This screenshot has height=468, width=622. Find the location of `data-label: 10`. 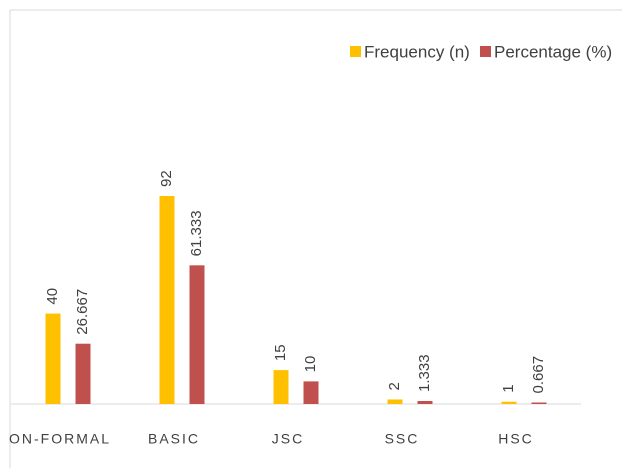

data-label: 10 is located at coordinates (310, 364).